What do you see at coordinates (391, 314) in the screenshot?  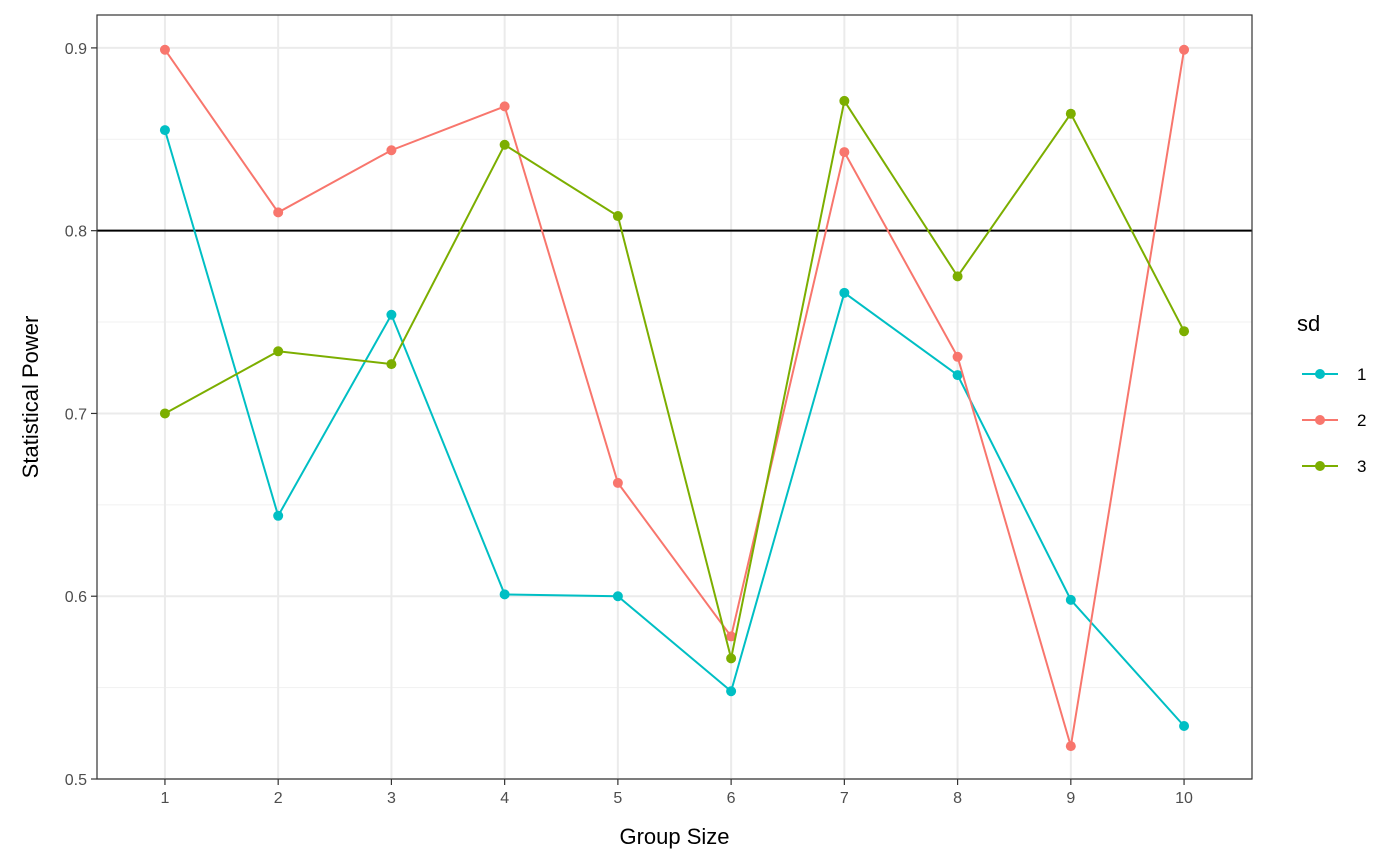 I see `point-sd-1-x3` at bounding box center [391, 314].